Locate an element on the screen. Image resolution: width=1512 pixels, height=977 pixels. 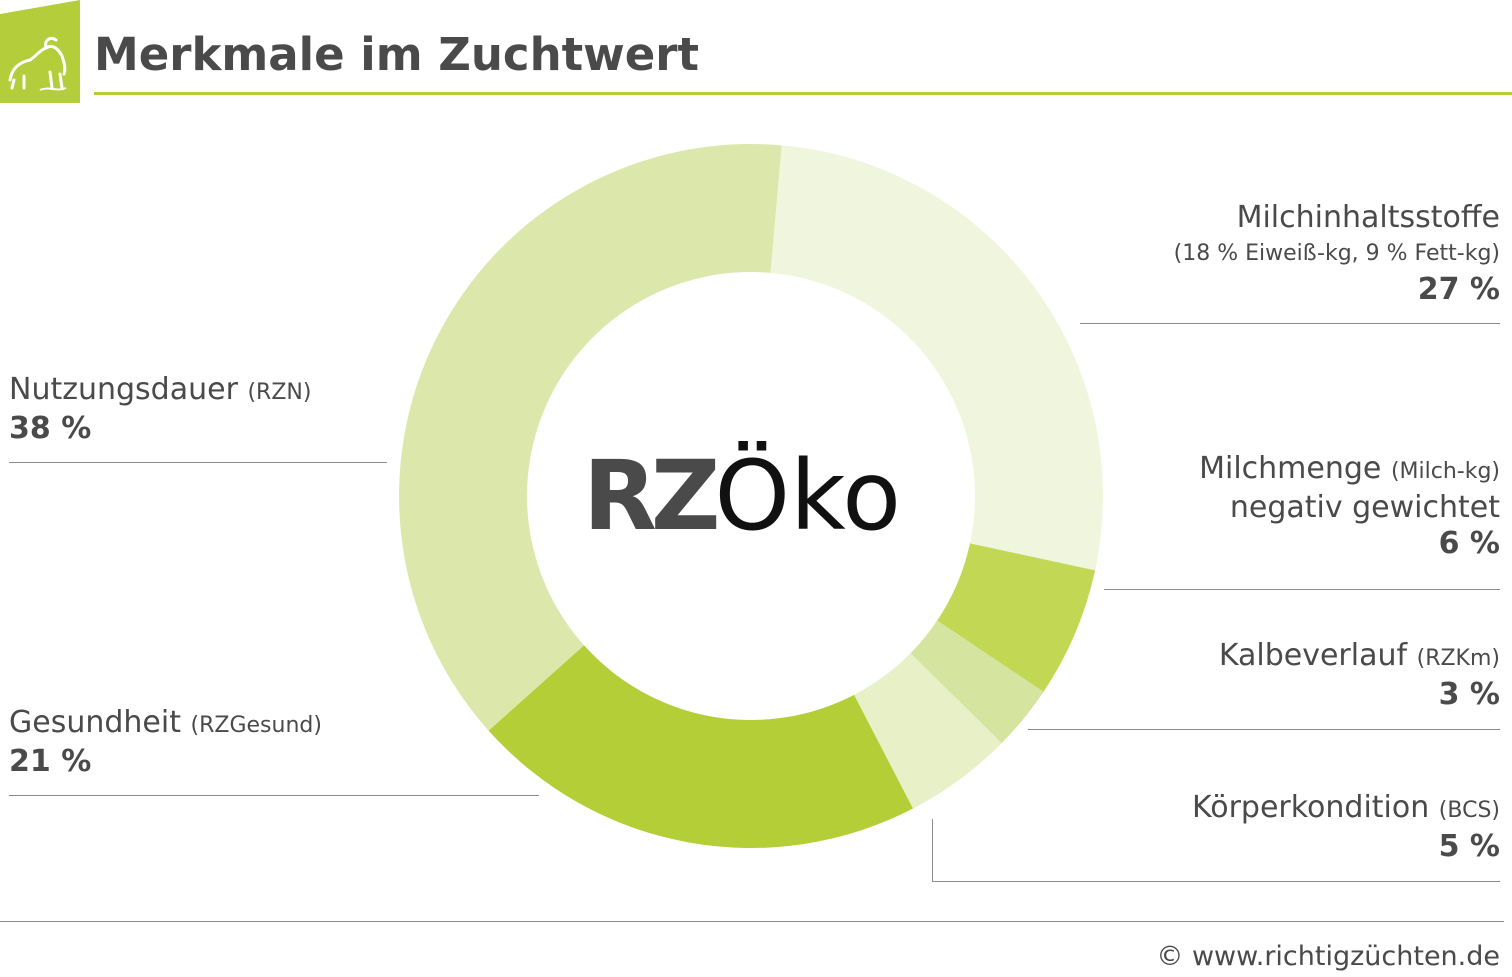
label-gesundheit: Gesundheit (RZGesund) 21 % is located at coordinates (165, 742).